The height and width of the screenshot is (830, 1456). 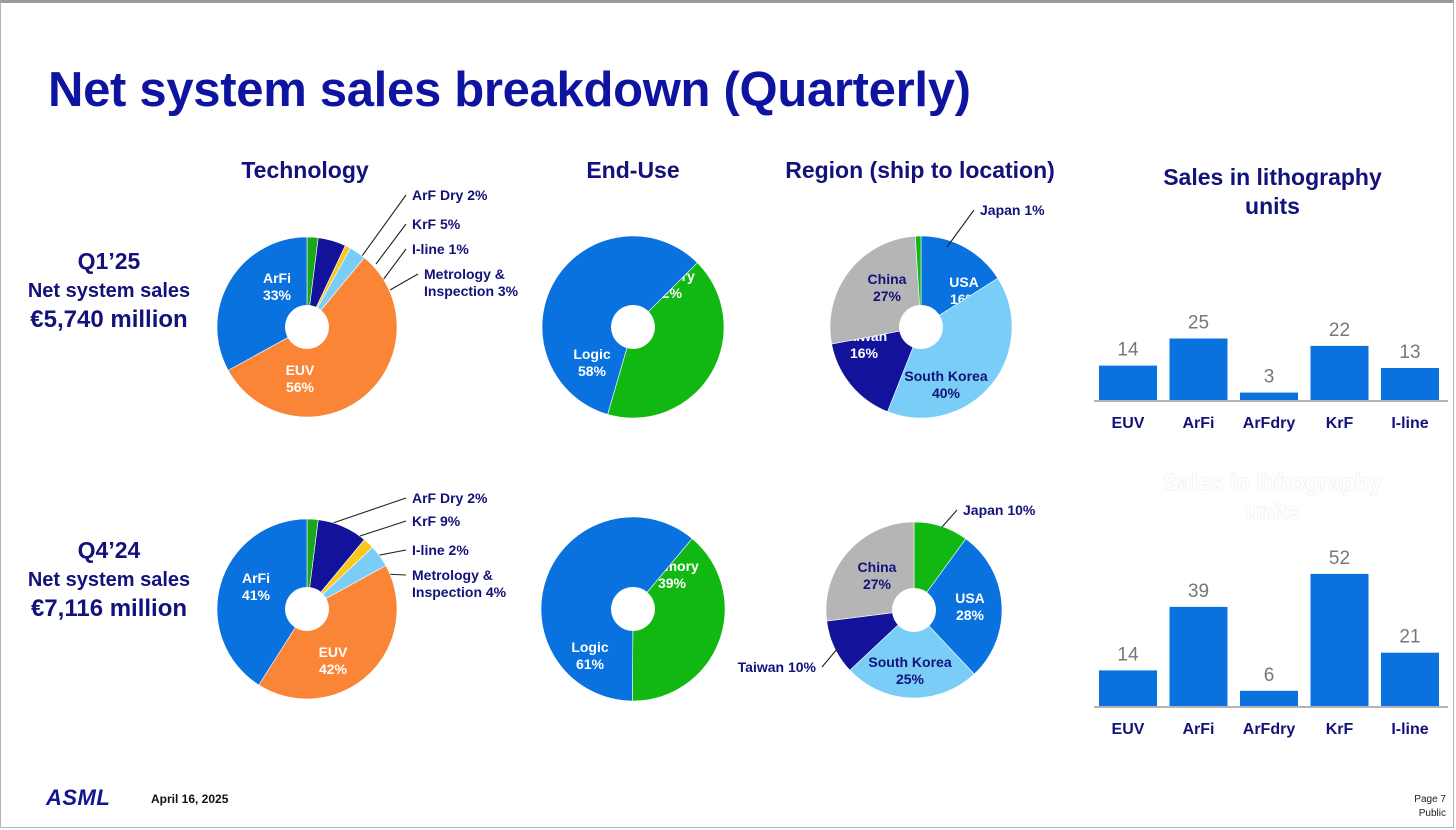 What do you see at coordinates (459, 583) in the screenshot?
I see `slice-label-metrology-inspection: Metrology & Inspection 4%` at bounding box center [459, 583].